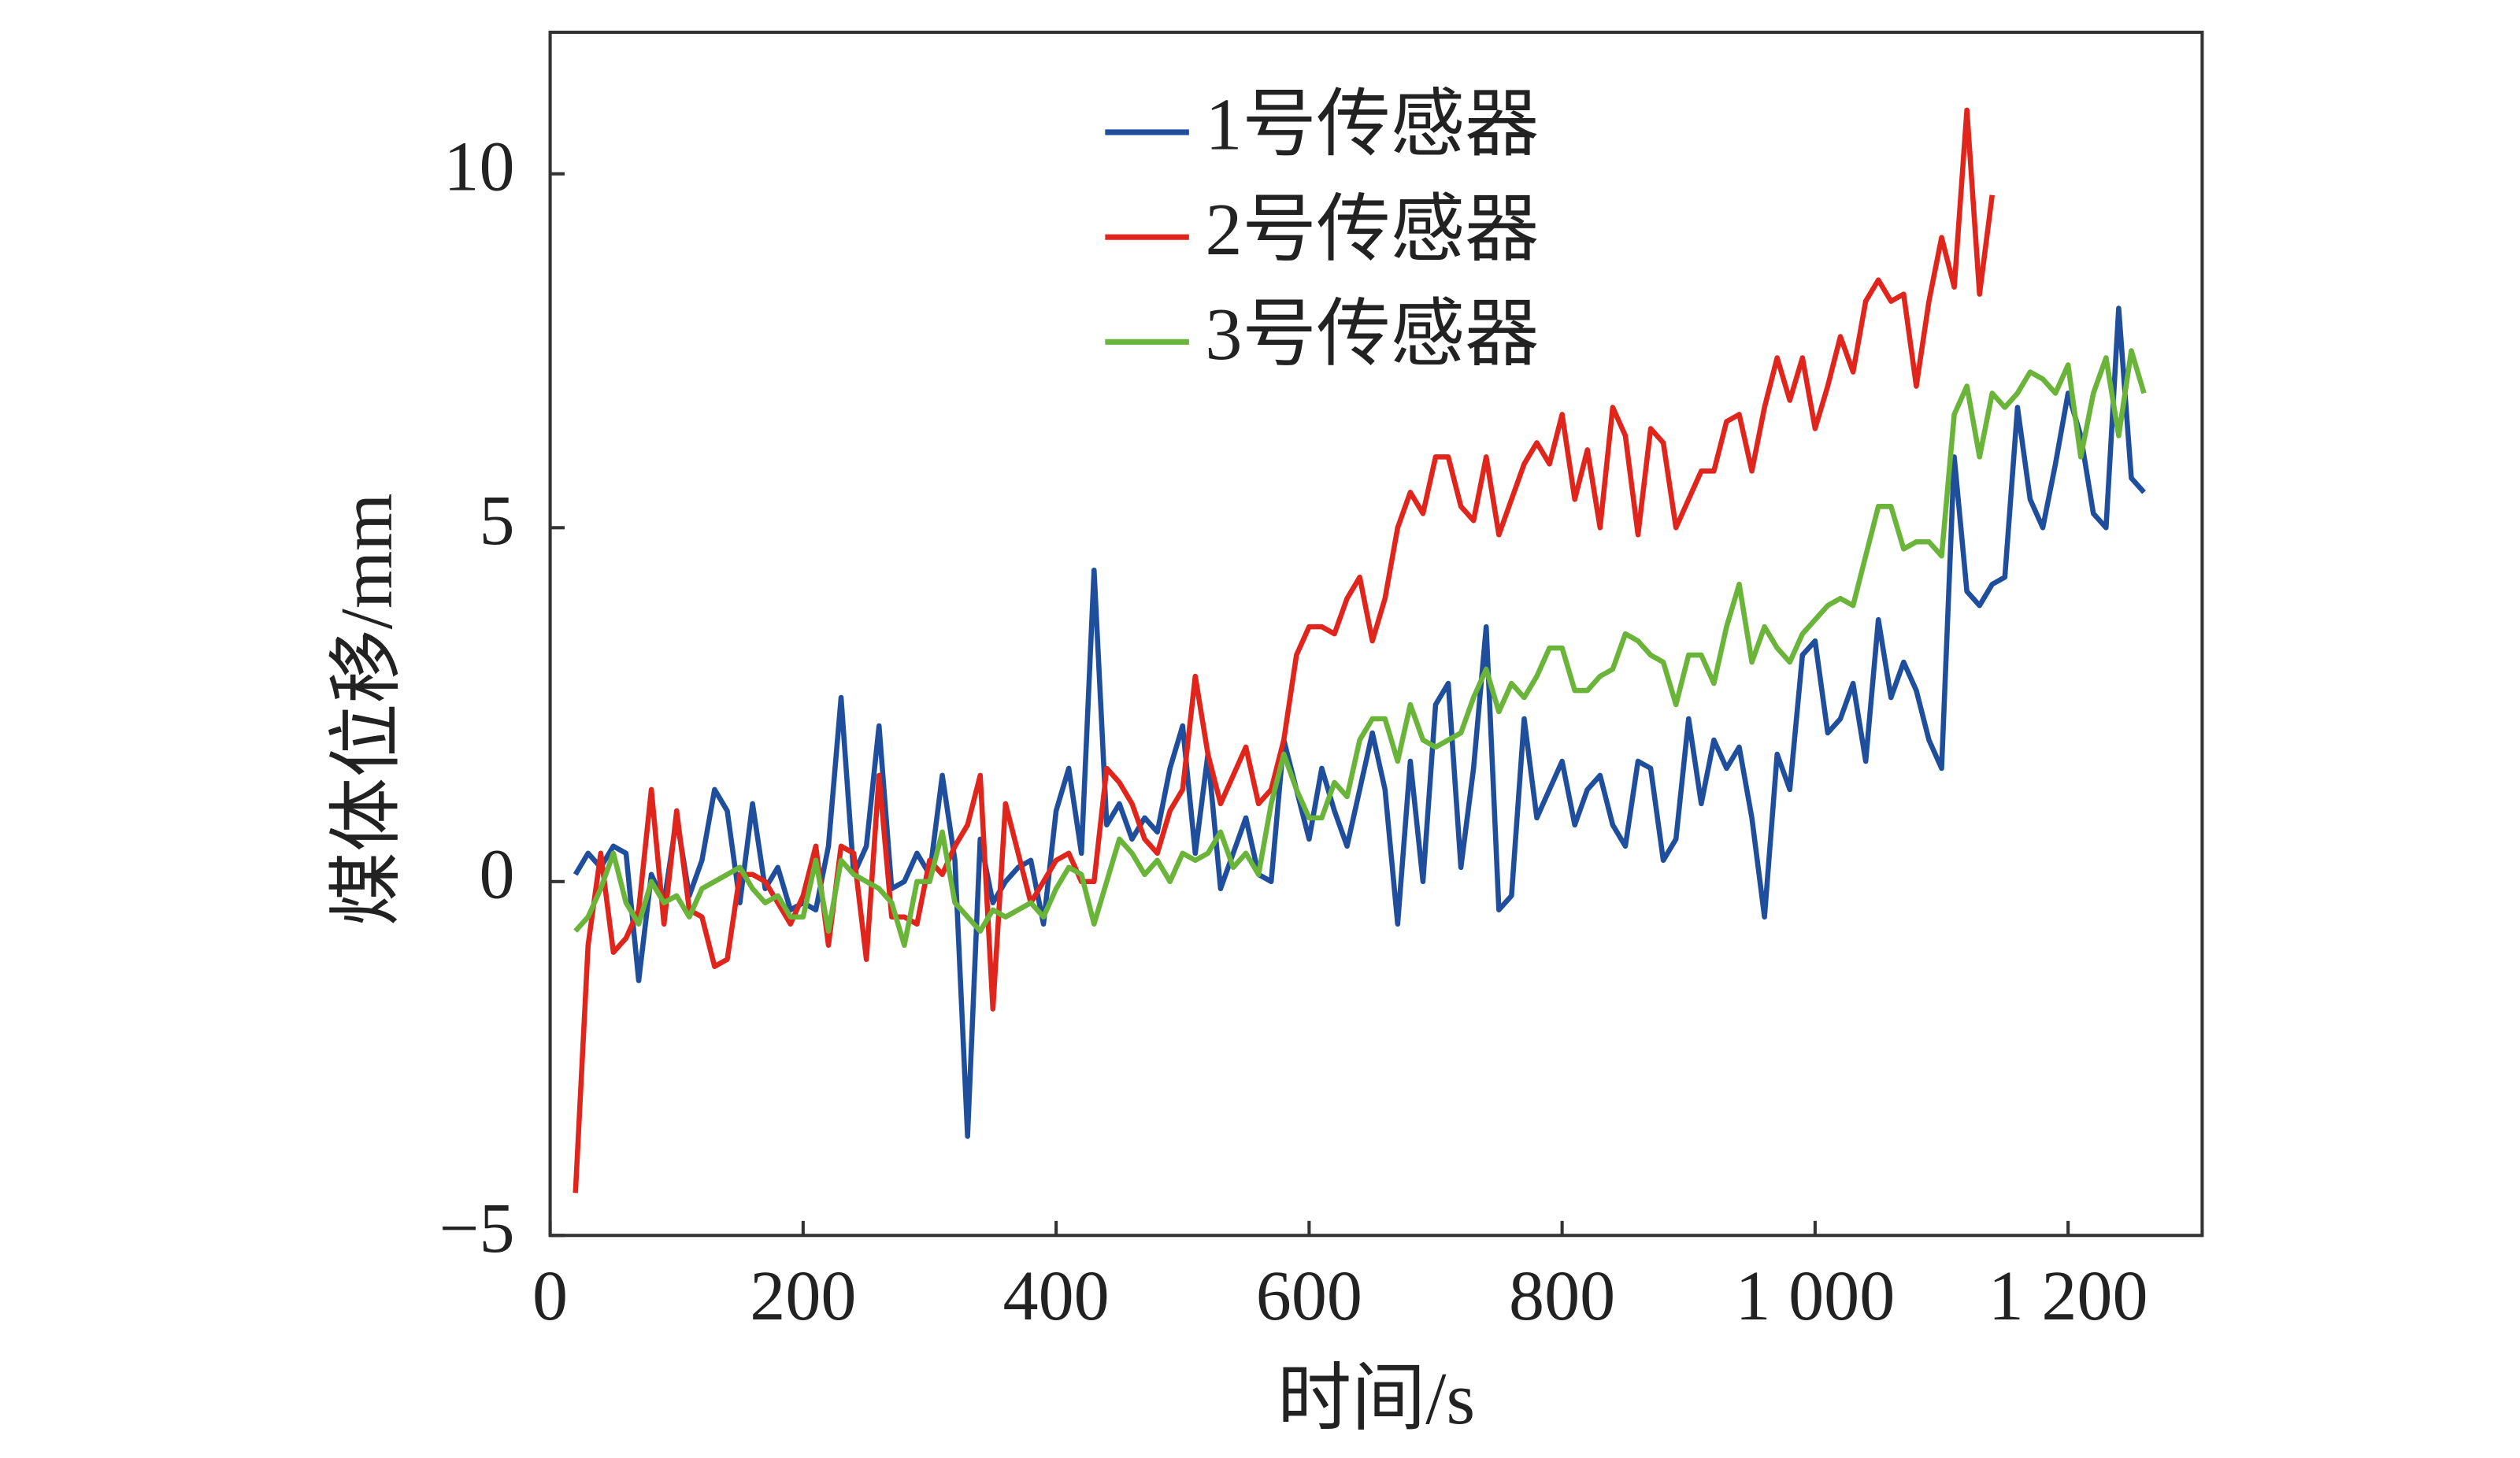 This screenshot has width=2520, height=1458. I want to click on y-tick-label: 5, so click(496, 521).